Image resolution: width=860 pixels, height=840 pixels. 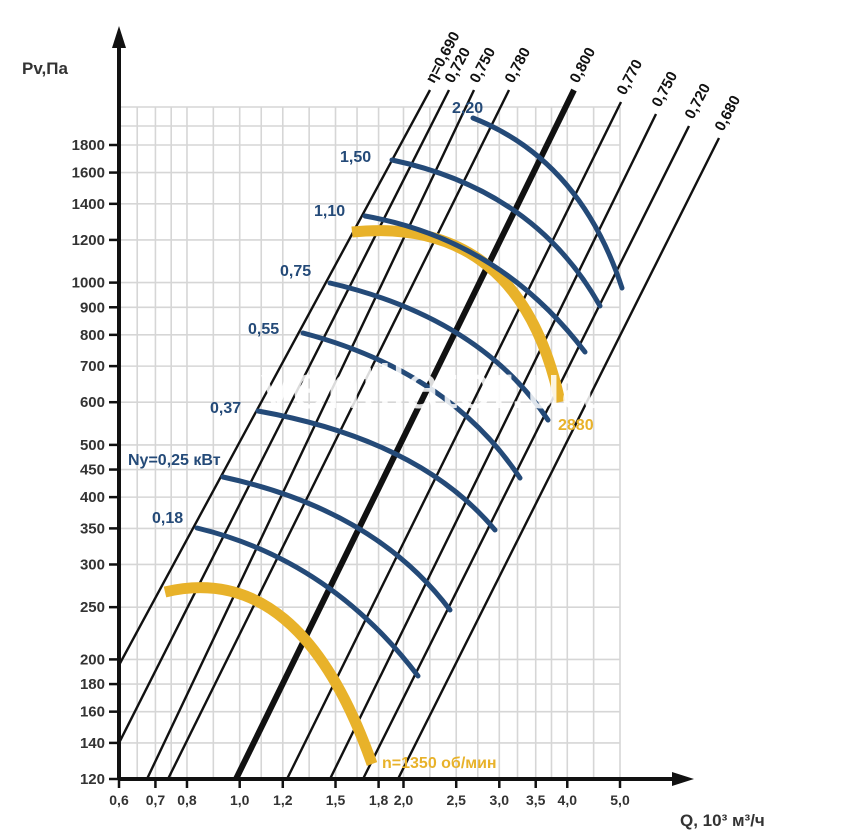 I want to click on y-tick-label: 500, so click(x=92, y=445).